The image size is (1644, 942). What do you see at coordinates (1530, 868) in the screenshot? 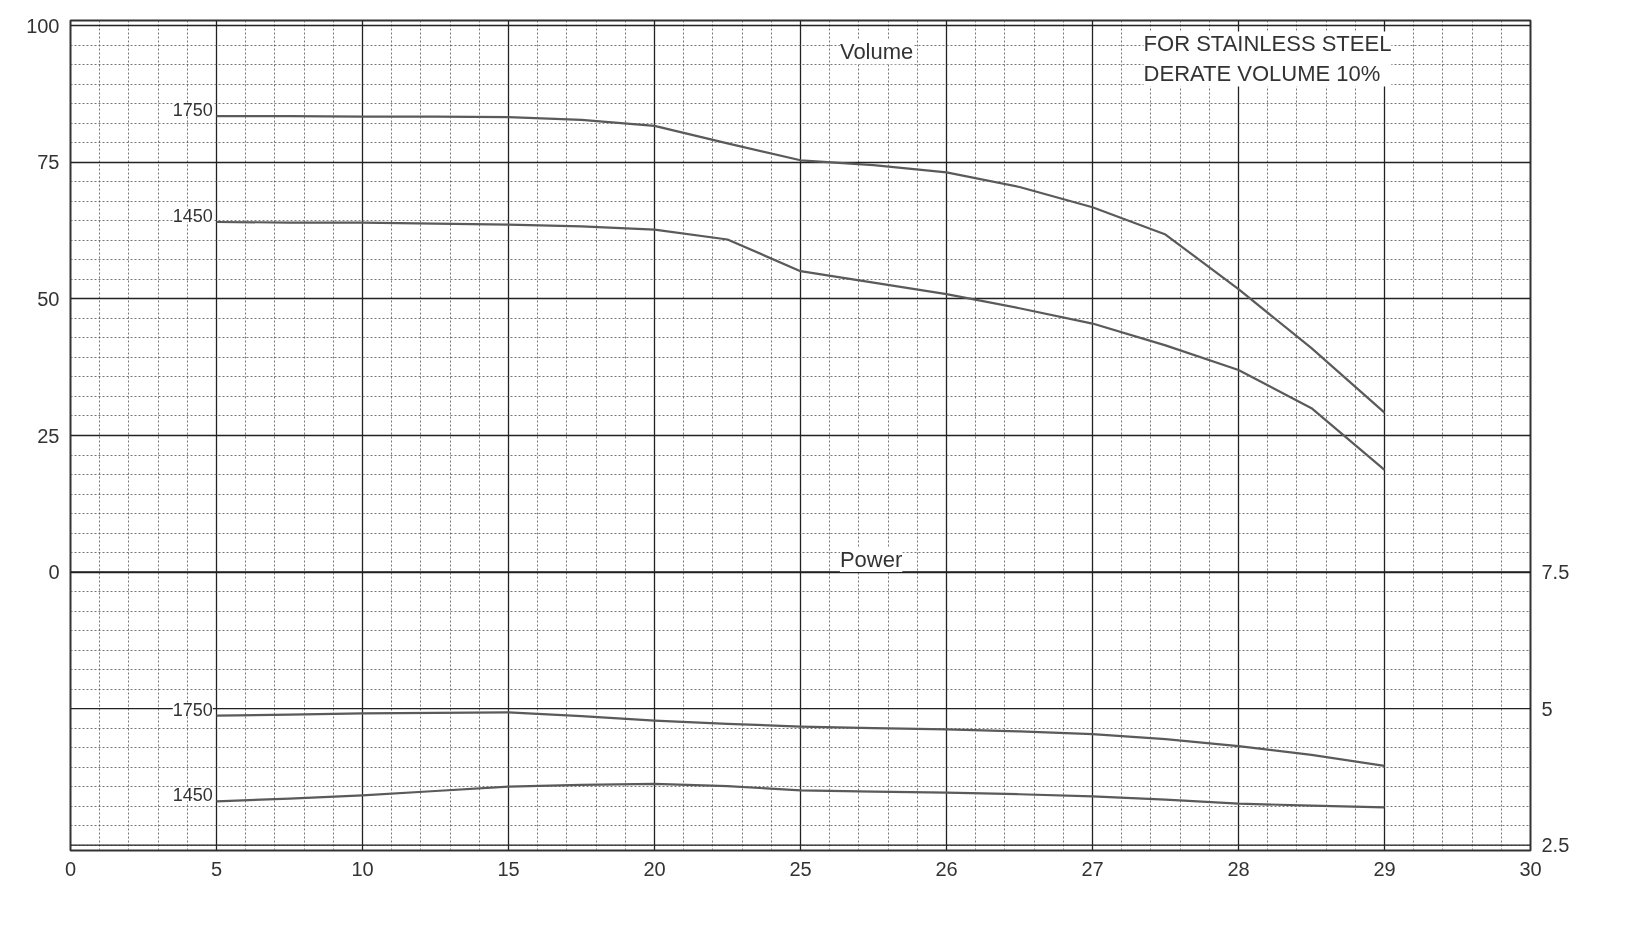
I see `x-tick-label: 30` at bounding box center [1530, 868].